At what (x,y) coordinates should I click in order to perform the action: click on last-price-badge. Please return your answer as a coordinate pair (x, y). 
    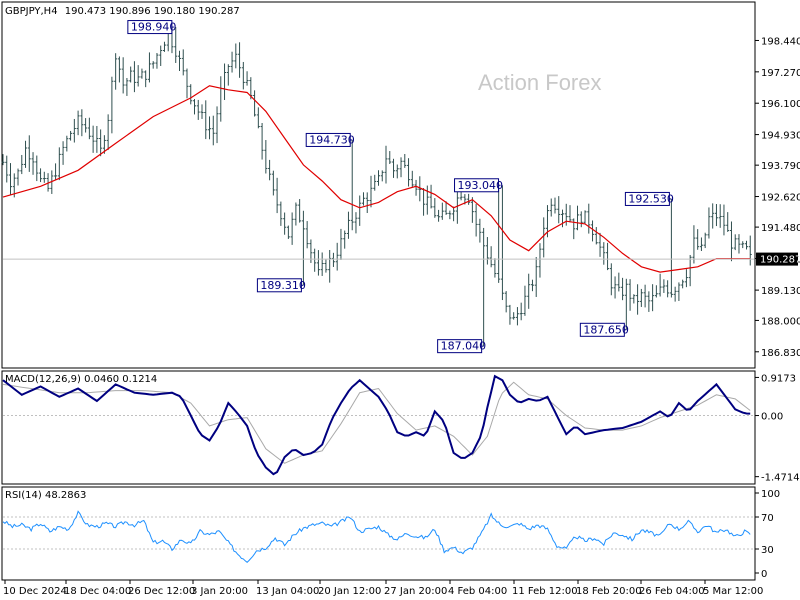
    Looking at the image, I should click on (777, 259).